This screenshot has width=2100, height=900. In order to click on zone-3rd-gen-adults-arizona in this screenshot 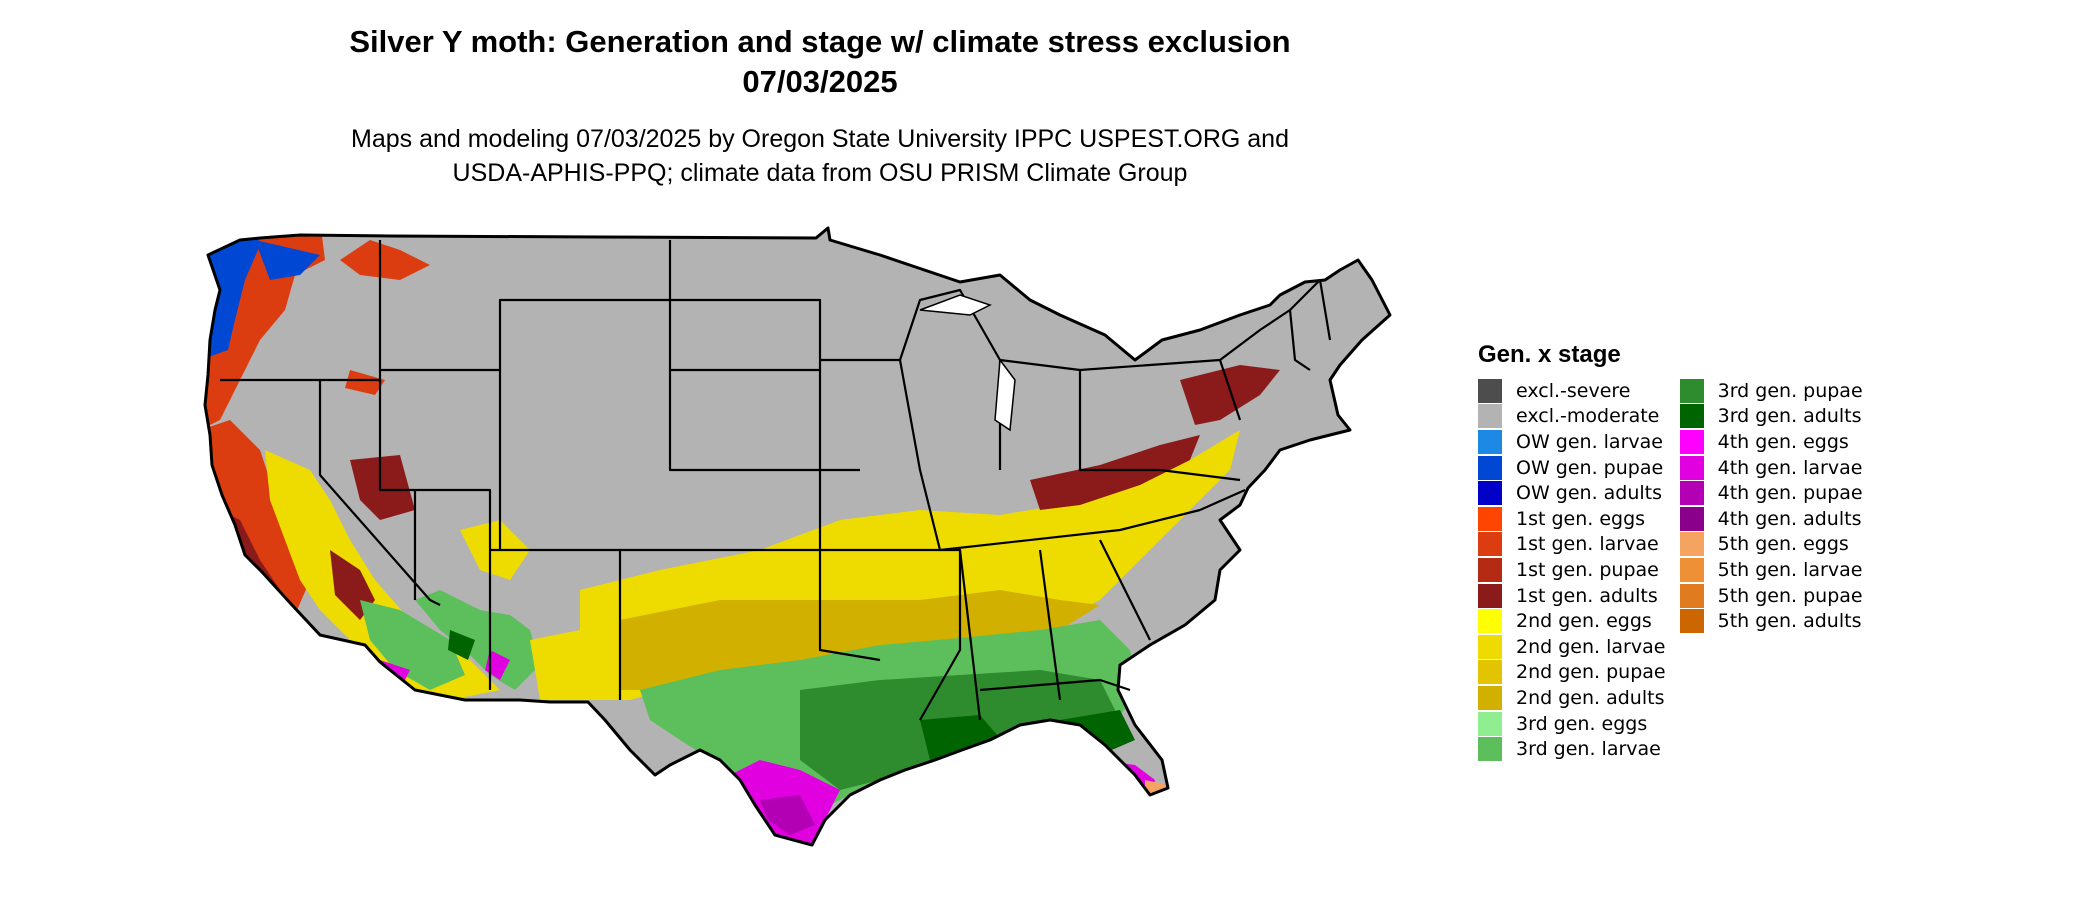, I will do `click(461, 645)`.